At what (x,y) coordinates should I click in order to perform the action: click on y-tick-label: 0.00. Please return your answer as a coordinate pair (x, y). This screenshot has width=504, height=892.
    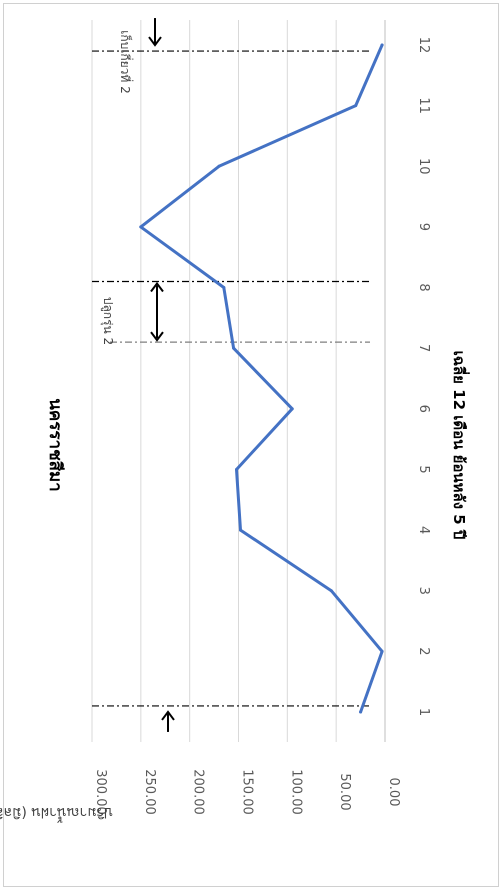
    Looking at the image, I should click on (393, 792).